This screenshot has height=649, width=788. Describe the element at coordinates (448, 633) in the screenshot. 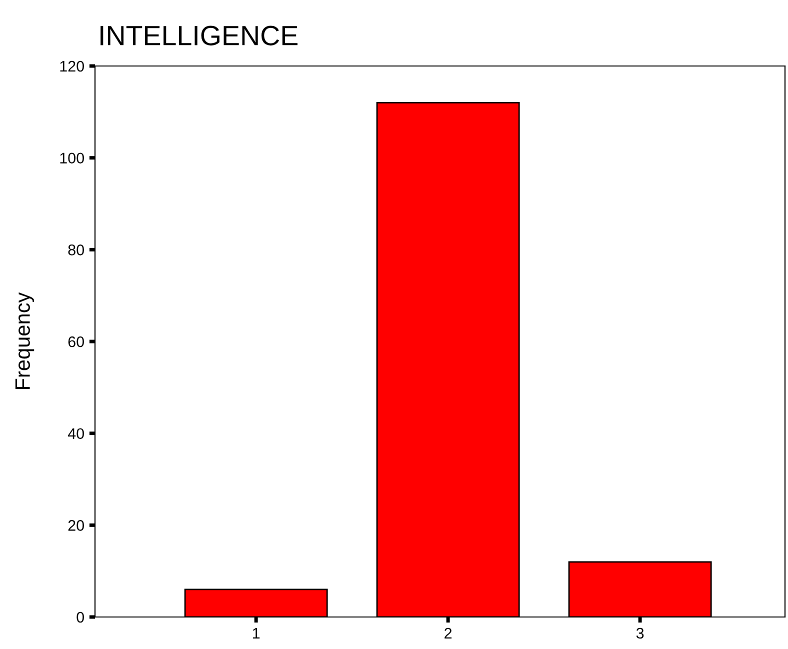

I see `x-tick-label: 2` at that location.